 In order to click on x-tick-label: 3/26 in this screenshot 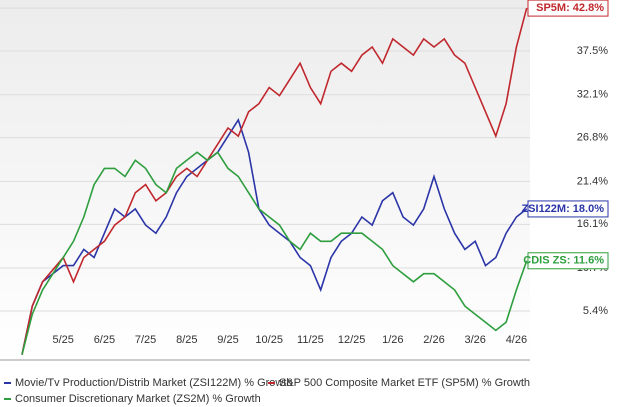, I will do `click(474, 340)`.